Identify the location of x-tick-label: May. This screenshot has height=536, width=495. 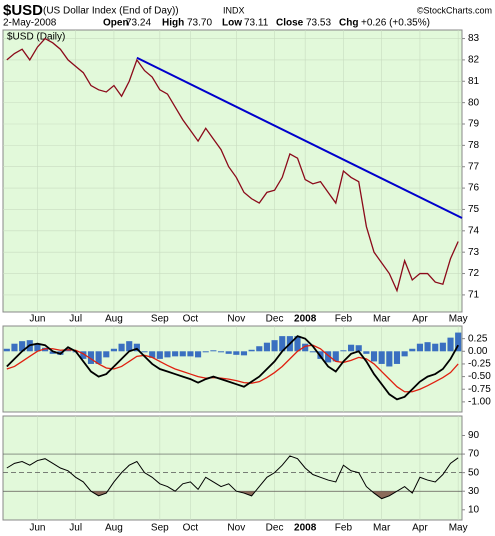
(458, 319).